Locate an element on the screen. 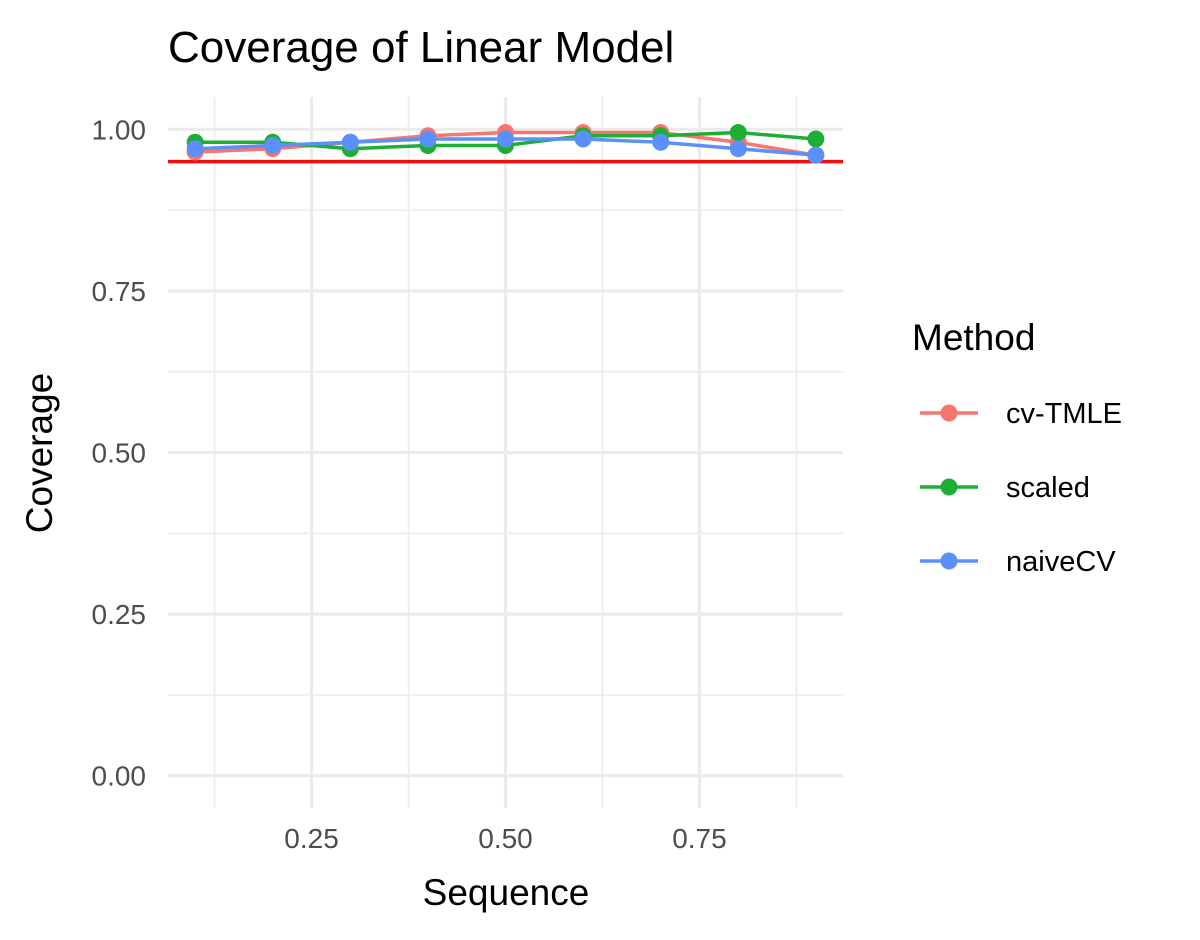  y-tick-label: 0.75 is located at coordinates (119, 291).